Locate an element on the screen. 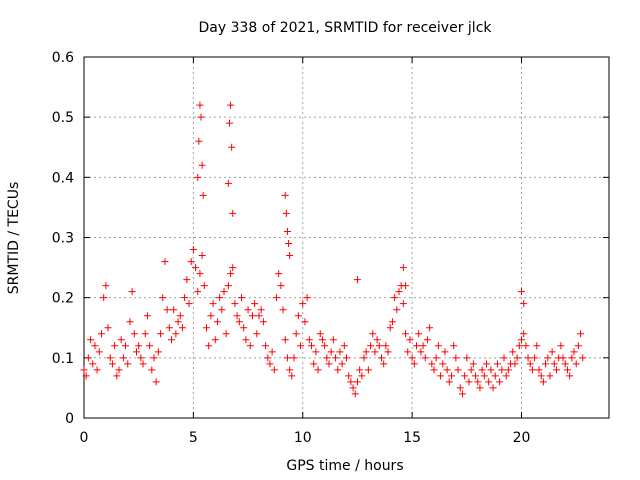 This screenshot has width=640, height=480. x-axis-label: GPS time / hours is located at coordinates (344, 466).